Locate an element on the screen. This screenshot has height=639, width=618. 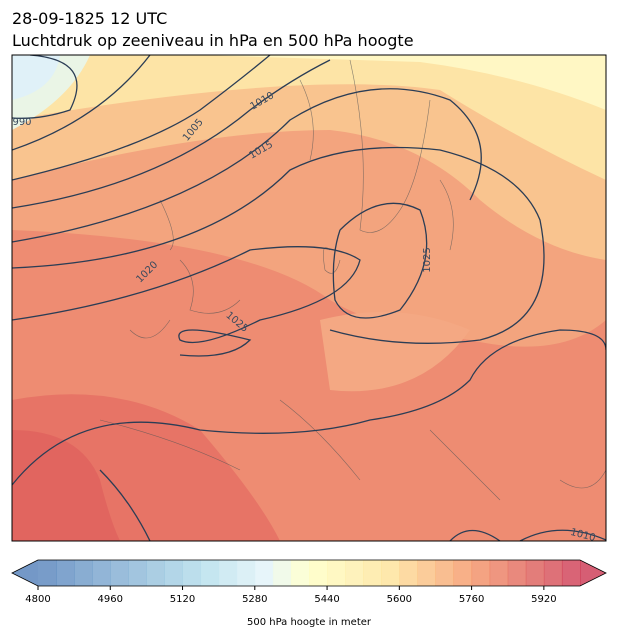
colorbar-tick-label: 5440 is located at coordinates (326, 599).